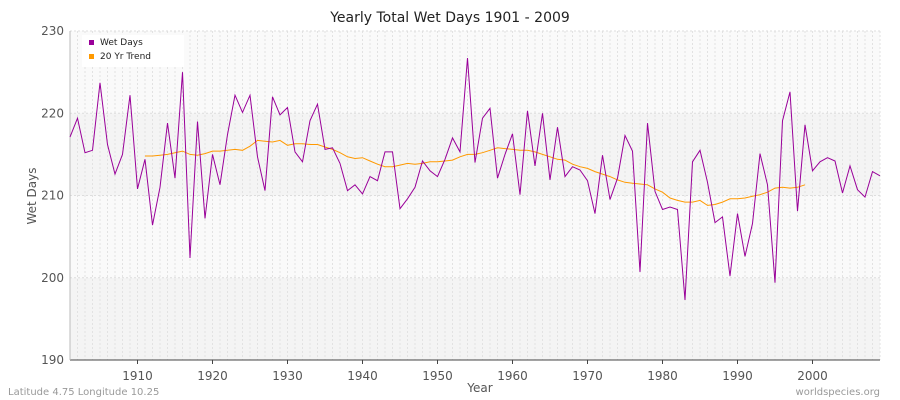 This screenshot has width=900, height=400. Describe the element at coordinates (125, 57) in the screenshot. I see `legend-label-trend: 20 Yr Trend` at that location.